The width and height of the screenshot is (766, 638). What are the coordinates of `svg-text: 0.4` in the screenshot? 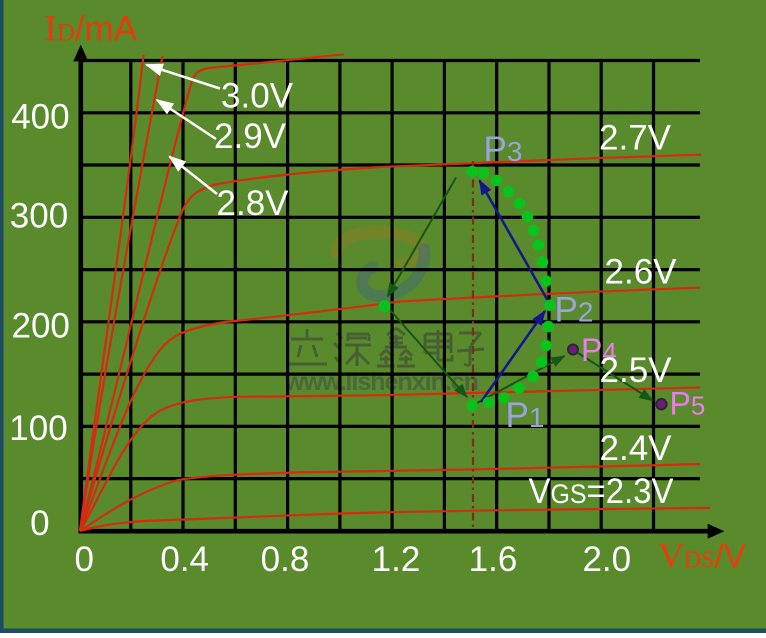 It's located at (184, 559).